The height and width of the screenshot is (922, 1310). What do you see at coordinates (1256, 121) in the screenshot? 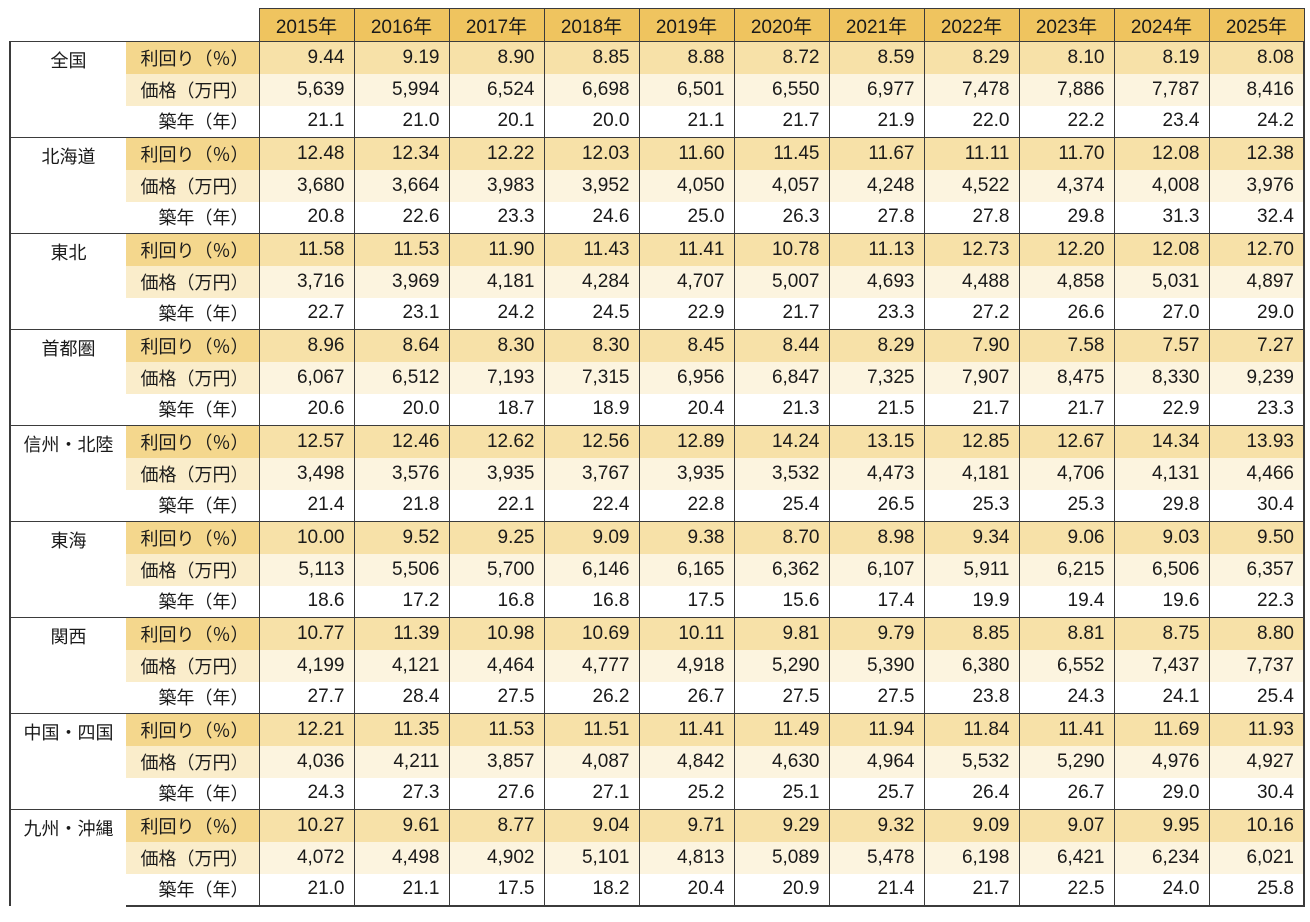
I see `data-cell: 24.2` at bounding box center [1256, 121].